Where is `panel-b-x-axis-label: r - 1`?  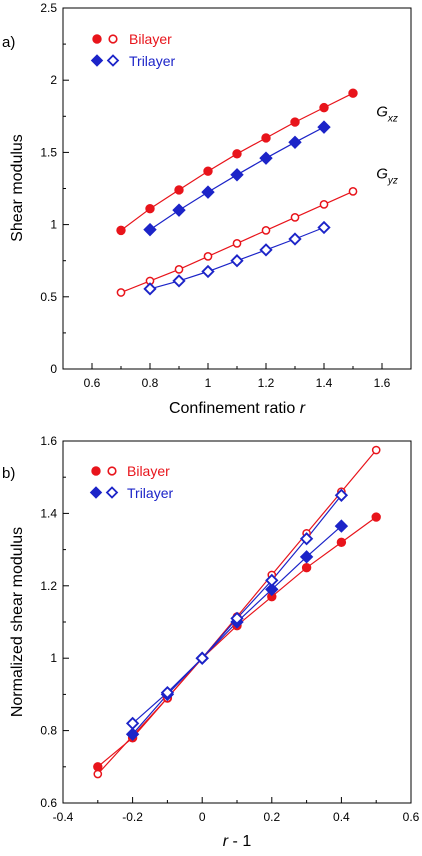
panel-b-x-axis-label: r - 1 is located at coordinates (237, 841).